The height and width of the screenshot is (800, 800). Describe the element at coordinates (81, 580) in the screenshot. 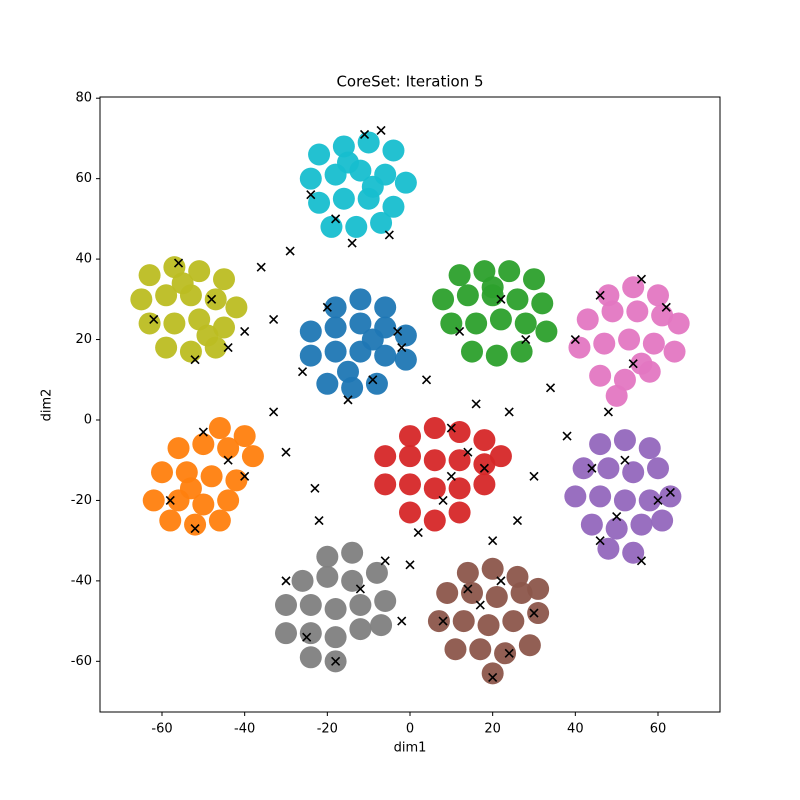

I see `y-tick-label: -40` at that location.